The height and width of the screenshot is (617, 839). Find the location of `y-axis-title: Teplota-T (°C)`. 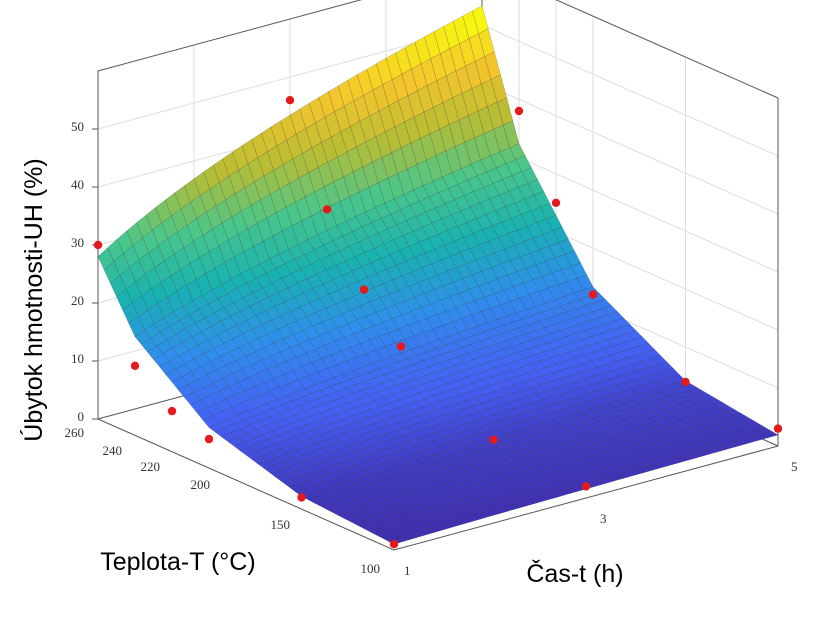

y-axis-title: Teplota-T (°C) is located at coordinates (177, 562).